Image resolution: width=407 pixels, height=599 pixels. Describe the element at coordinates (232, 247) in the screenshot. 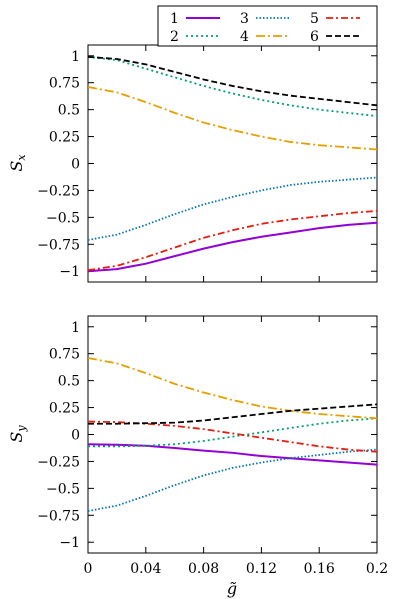

I see `top-series-1-line` at that location.